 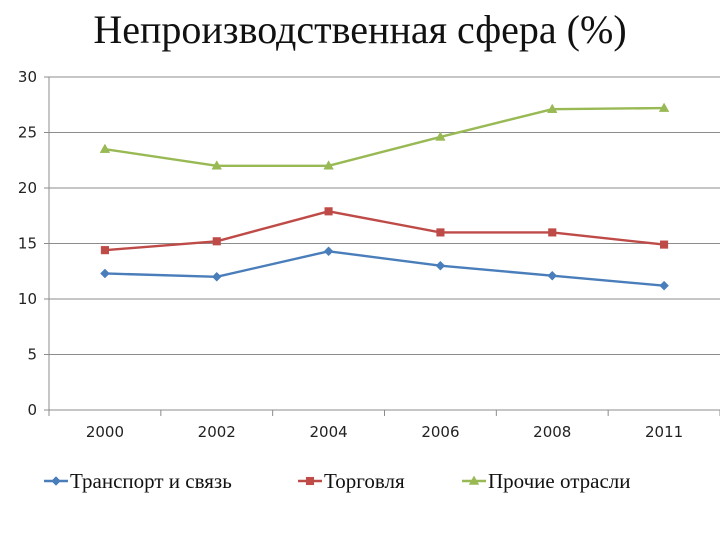 I want to click on x-tick-label: 2006, so click(x=440, y=432).